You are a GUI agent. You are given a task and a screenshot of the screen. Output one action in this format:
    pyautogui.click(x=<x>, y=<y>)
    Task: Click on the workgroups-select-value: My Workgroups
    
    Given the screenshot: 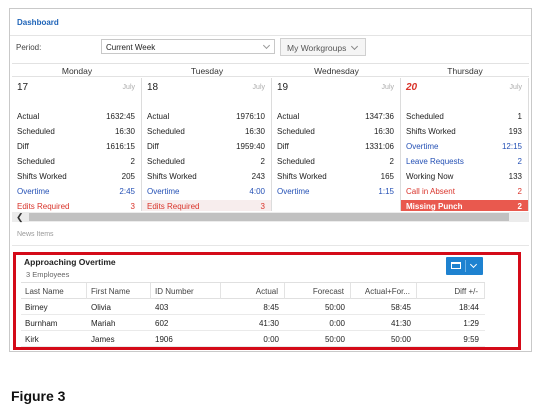 What is the action you would take?
    pyautogui.click(x=317, y=48)
    